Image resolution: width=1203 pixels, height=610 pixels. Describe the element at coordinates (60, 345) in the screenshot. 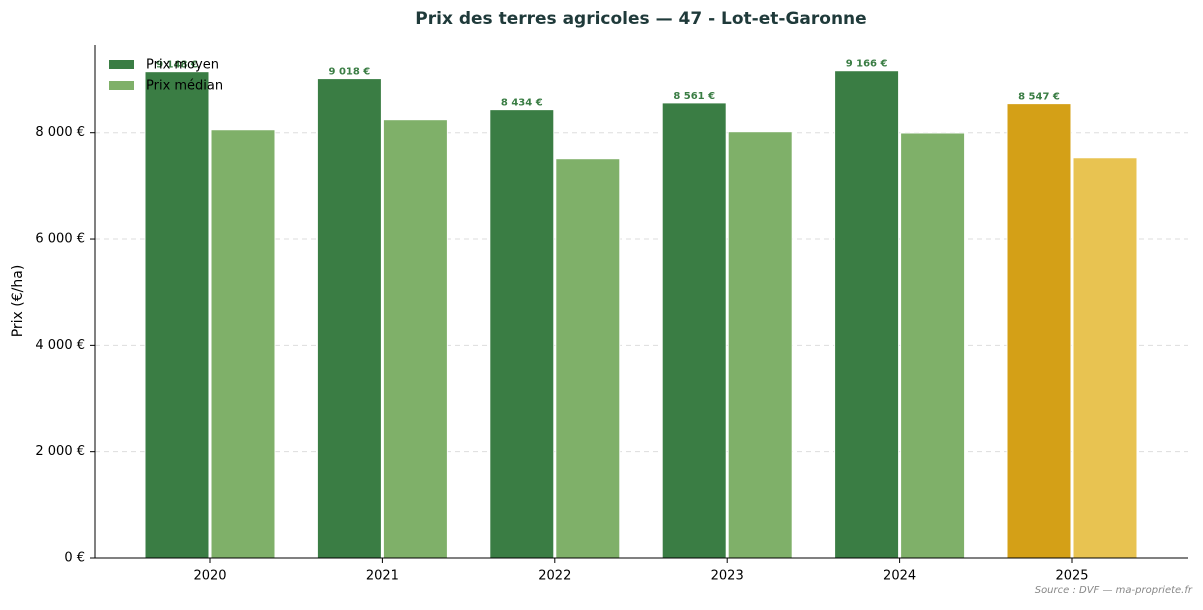

I see `y-tick-label: 4 000 €` at that location.